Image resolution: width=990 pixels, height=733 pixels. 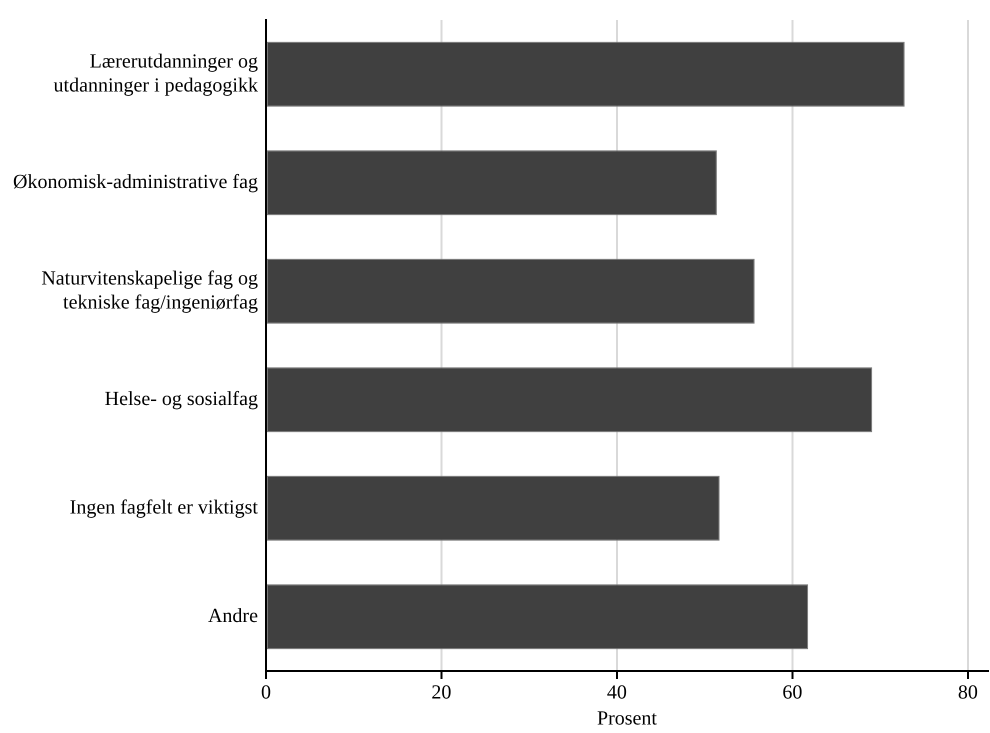 I want to click on y-tick-label: Naturvitenskapelige fag og tekniske fag/ingeniørfag, so click(x=149, y=291).